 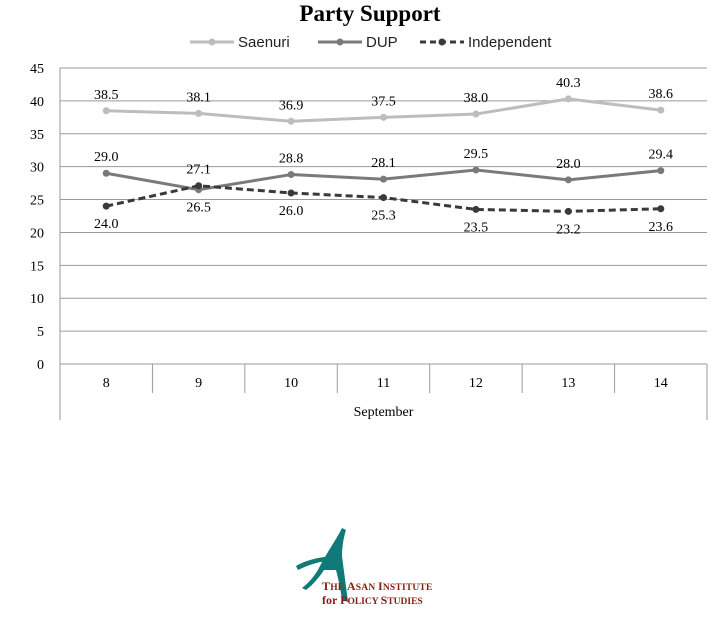 I want to click on data-label: 29.0, so click(x=106, y=157).